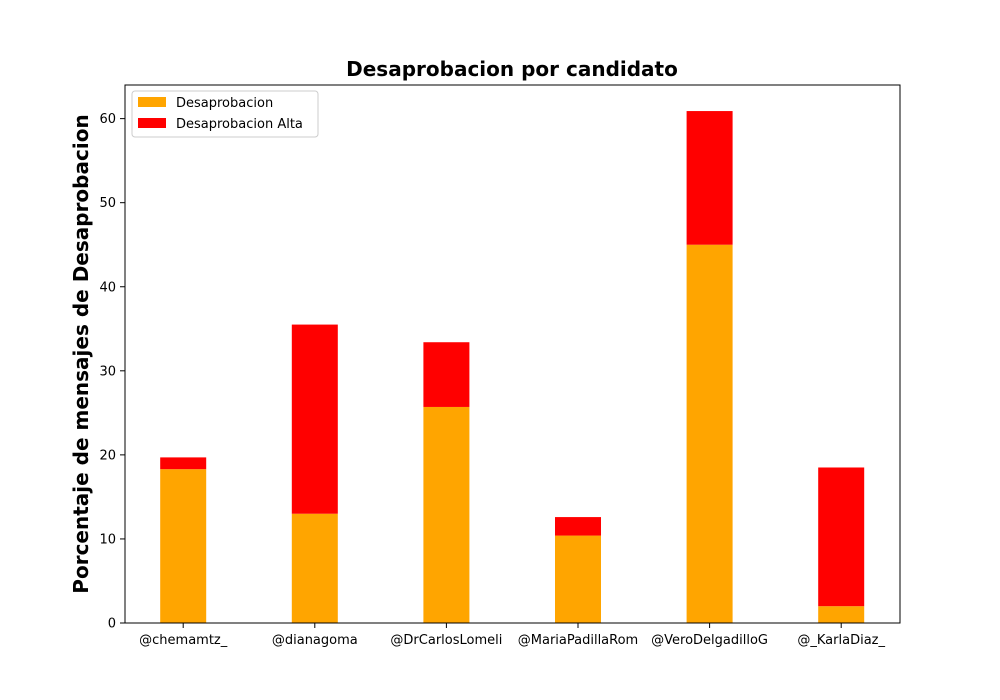 This screenshot has width=1000, height=700. What do you see at coordinates (314, 568) in the screenshot?
I see `bar-desaprobacion-dianagoma` at bounding box center [314, 568].